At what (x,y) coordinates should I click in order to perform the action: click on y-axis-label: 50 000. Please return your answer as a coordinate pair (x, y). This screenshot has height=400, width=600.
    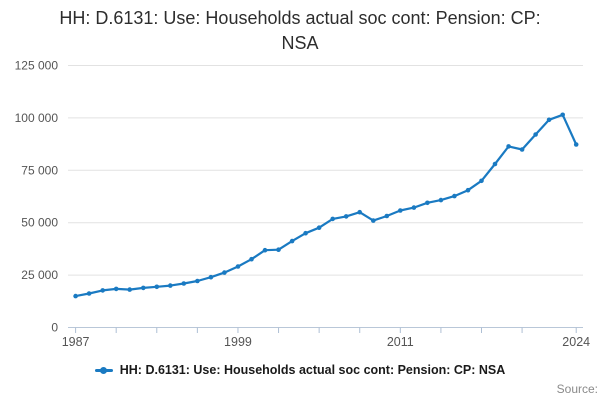
    Looking at the image, I should click on (39, 223).